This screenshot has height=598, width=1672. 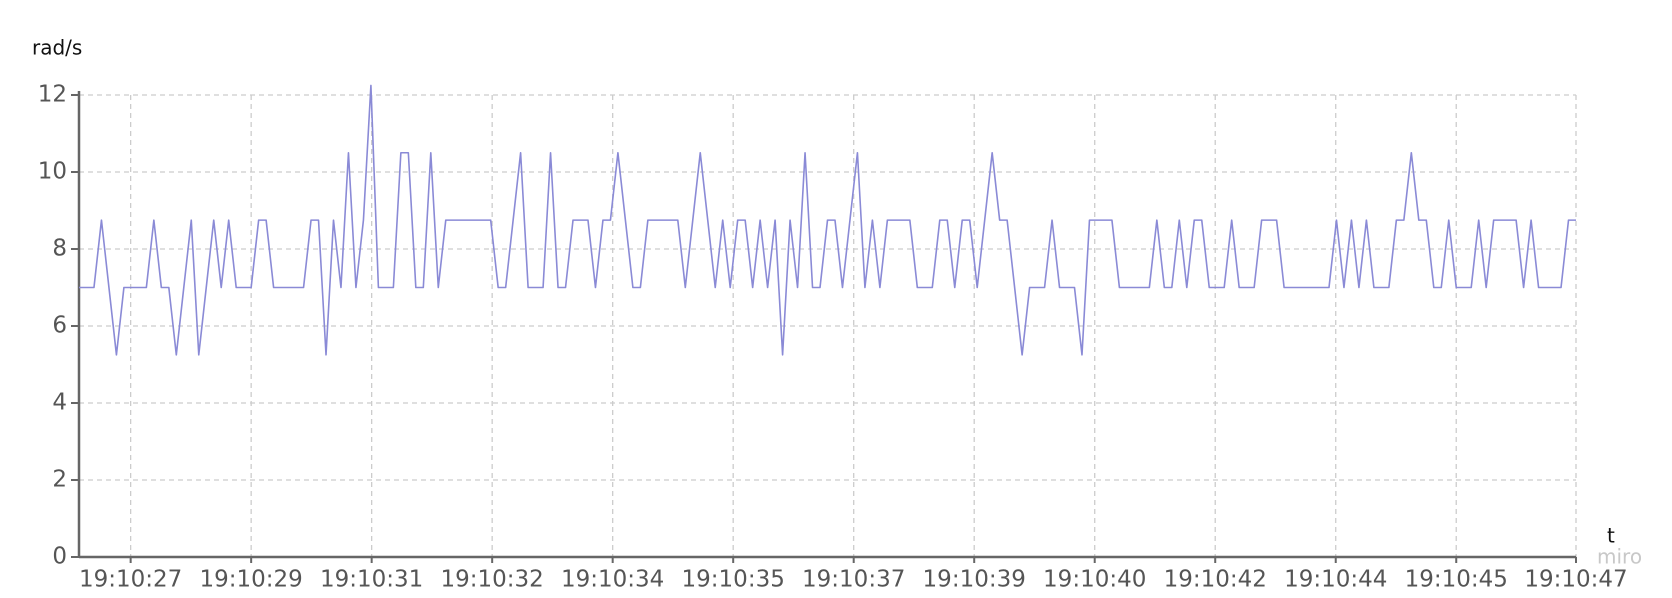 What do you see at coordinates (371, 580) in the screenshot?
I see `x-tick-label: 19:10:31` at bounding box center [371, 580].